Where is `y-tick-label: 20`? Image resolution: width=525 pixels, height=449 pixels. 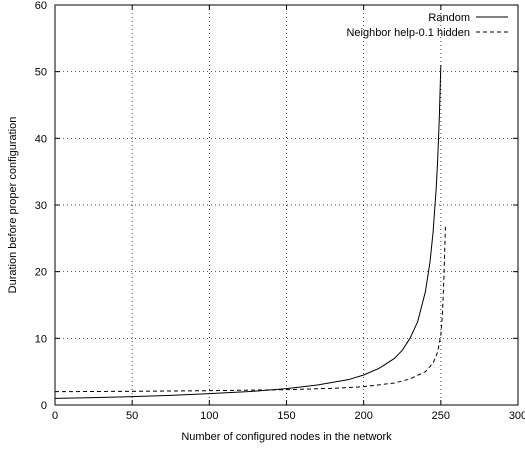 y-tick-label: 20 is located at coordinates (41, 273).